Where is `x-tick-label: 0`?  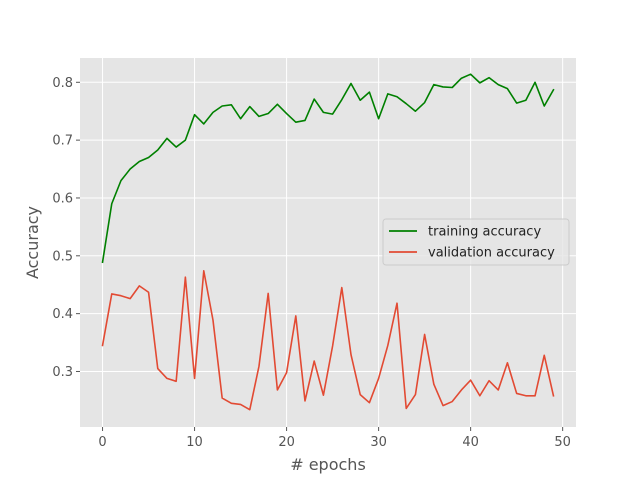
x-tick-label: 0 is located at coordinates (102, 442).